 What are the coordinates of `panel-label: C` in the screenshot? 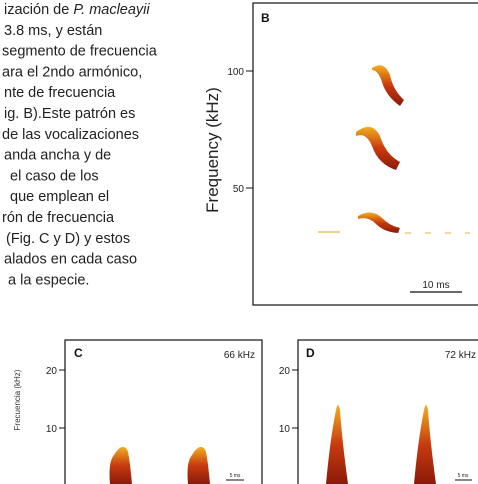 It's located at (78, 353).